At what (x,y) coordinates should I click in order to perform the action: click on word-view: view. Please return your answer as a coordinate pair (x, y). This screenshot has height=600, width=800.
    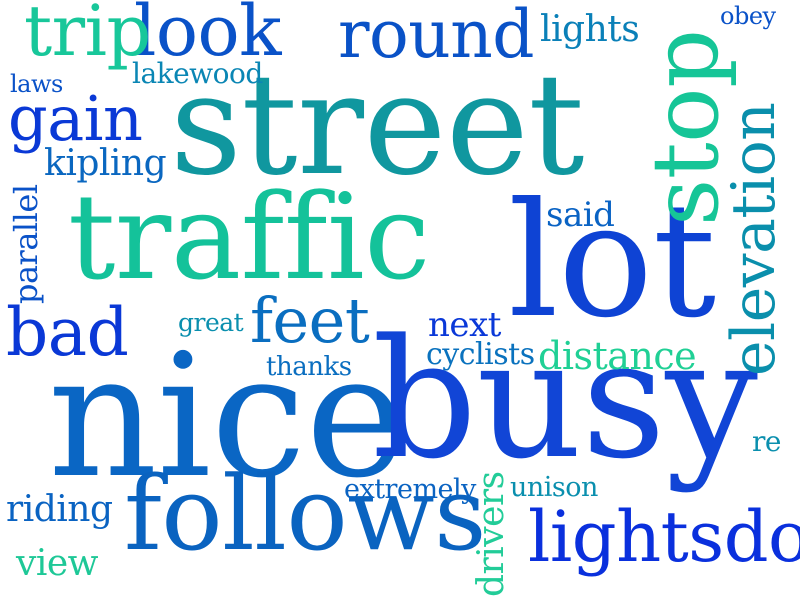
    Looking at the image, I should click on (57, 563).